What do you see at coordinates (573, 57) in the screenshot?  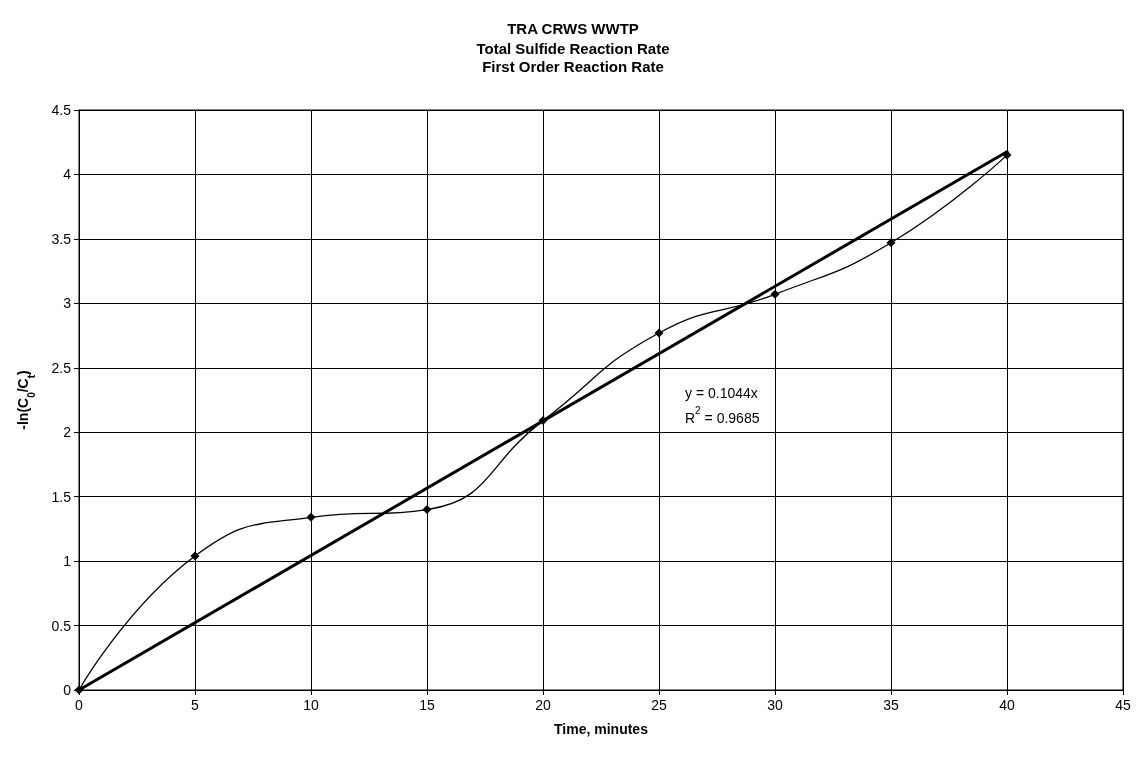 I see `chart-subtitle: Total Sulfide Reaction Rate First Order Reaction Rate` at bounding box center [573, 57].